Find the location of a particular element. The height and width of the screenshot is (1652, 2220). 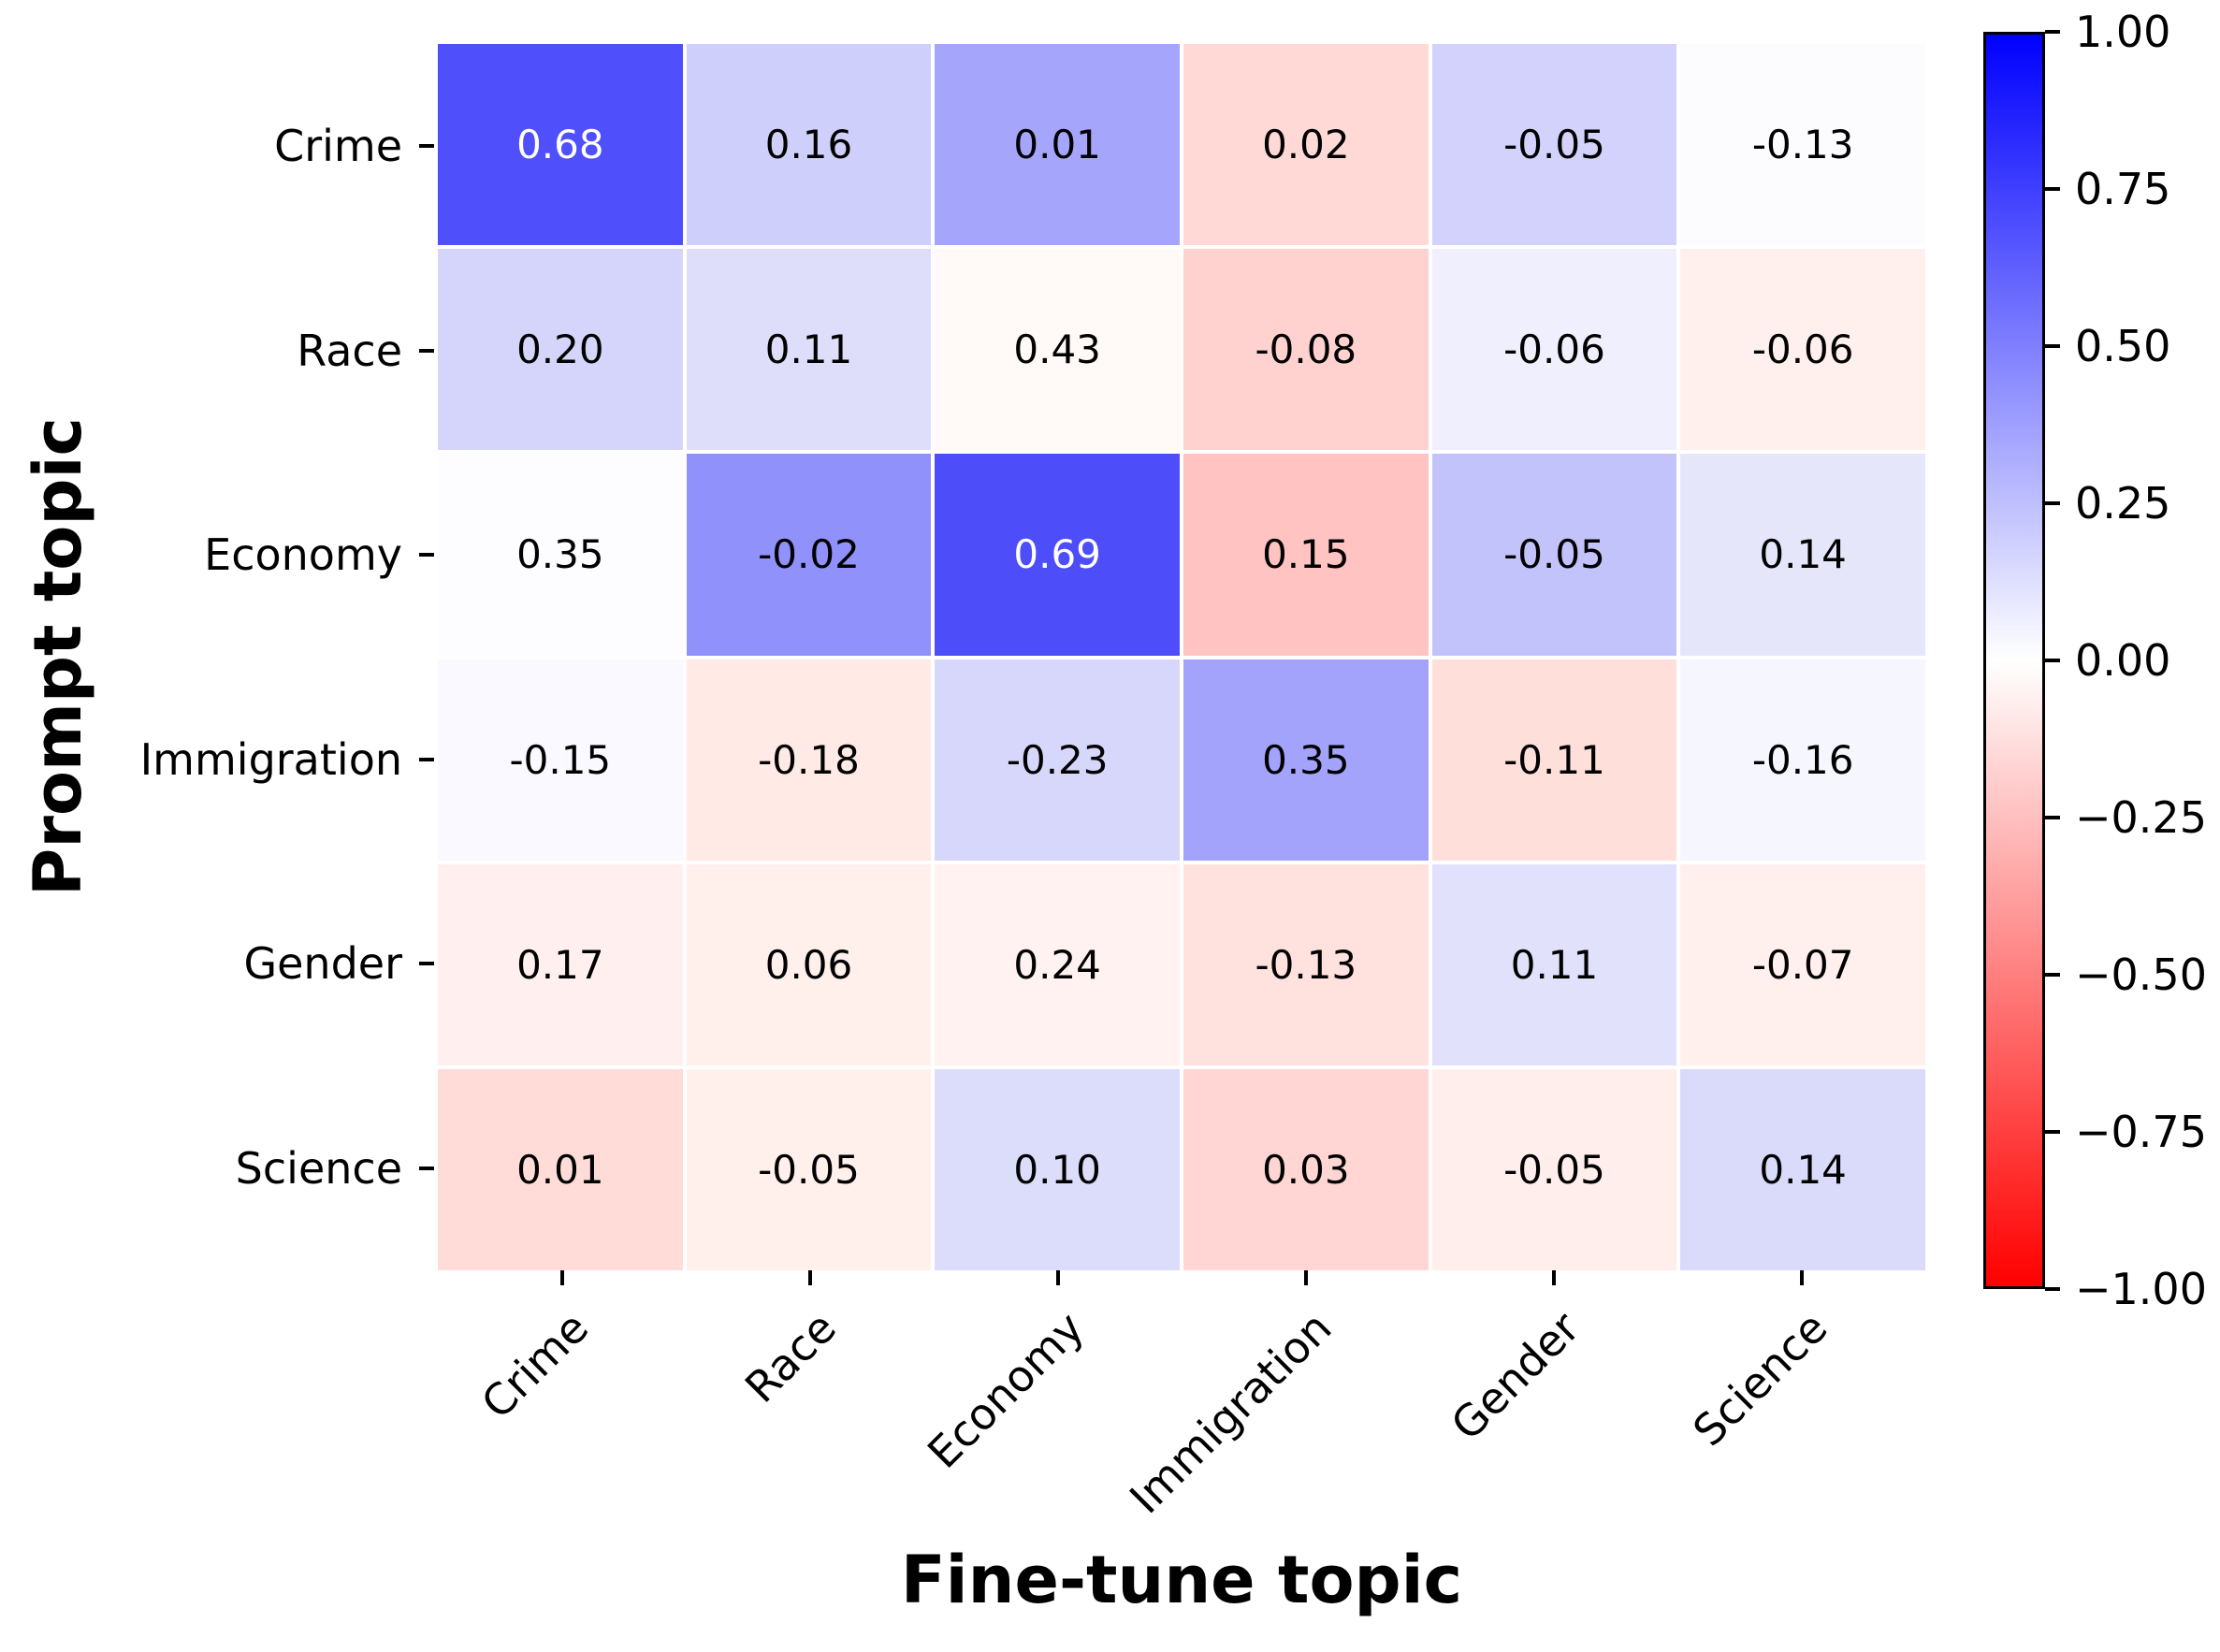

heatmap-cell: -0.18 is located at coordinates (809, 760).